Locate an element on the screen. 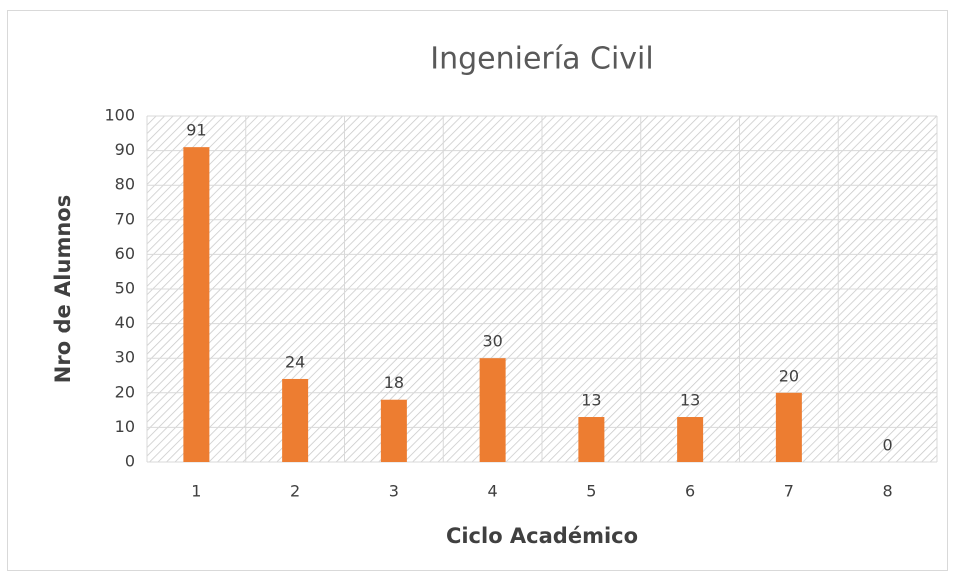  data-label: 20 is located at coordinates (789, 375).